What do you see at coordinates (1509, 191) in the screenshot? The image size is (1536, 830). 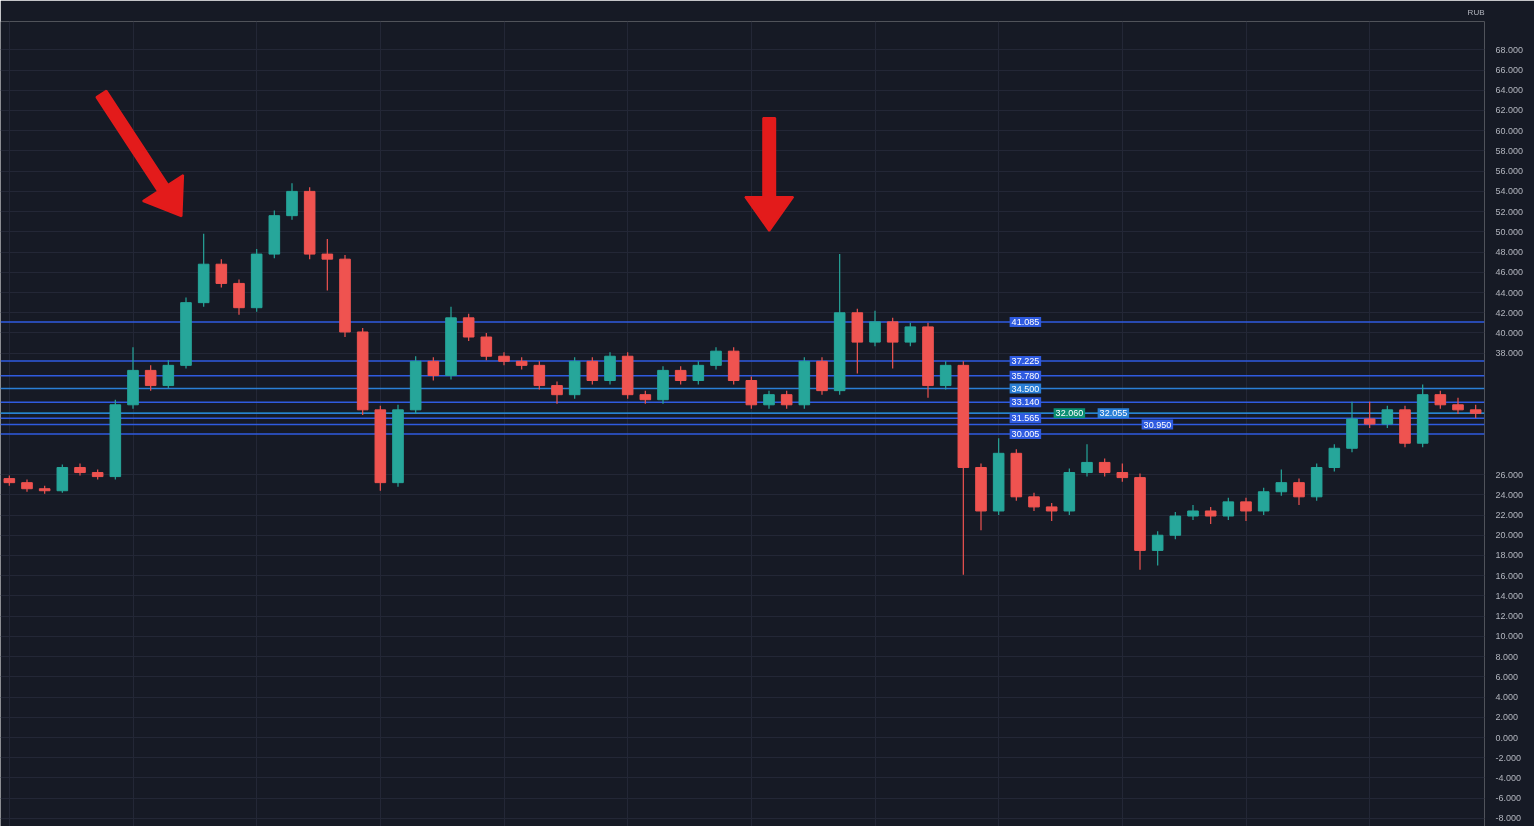 I see `y-tick-label: 54.000` at bounding box center [1509, 191].